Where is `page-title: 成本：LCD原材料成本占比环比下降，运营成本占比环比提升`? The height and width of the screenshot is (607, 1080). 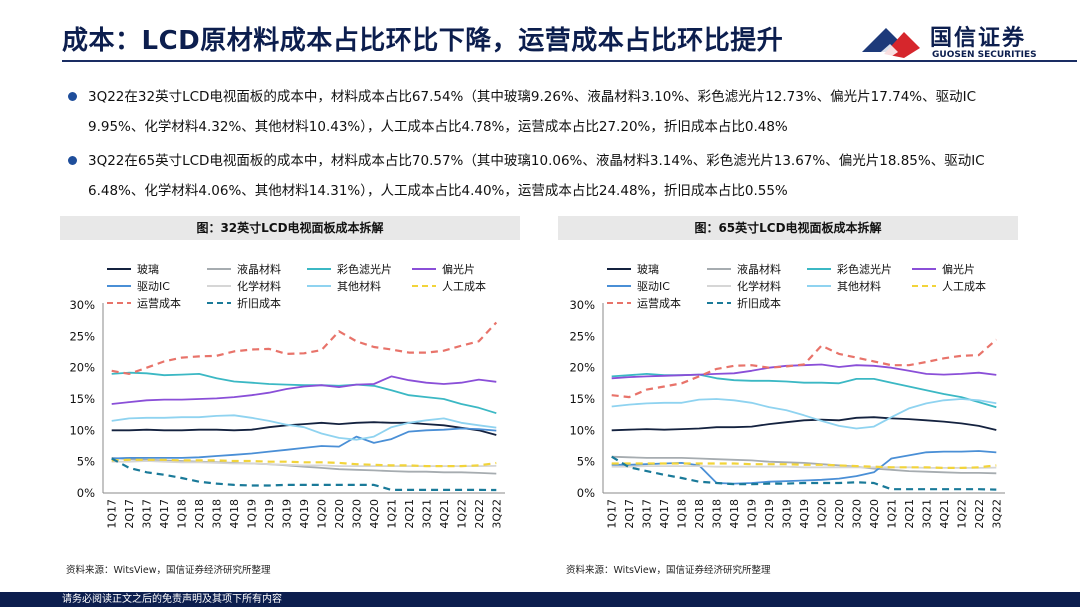 page-title: 成本：LCD原材料成本占比环比下降，运营成本占比环比提升 is located at coordinates (423, 41).